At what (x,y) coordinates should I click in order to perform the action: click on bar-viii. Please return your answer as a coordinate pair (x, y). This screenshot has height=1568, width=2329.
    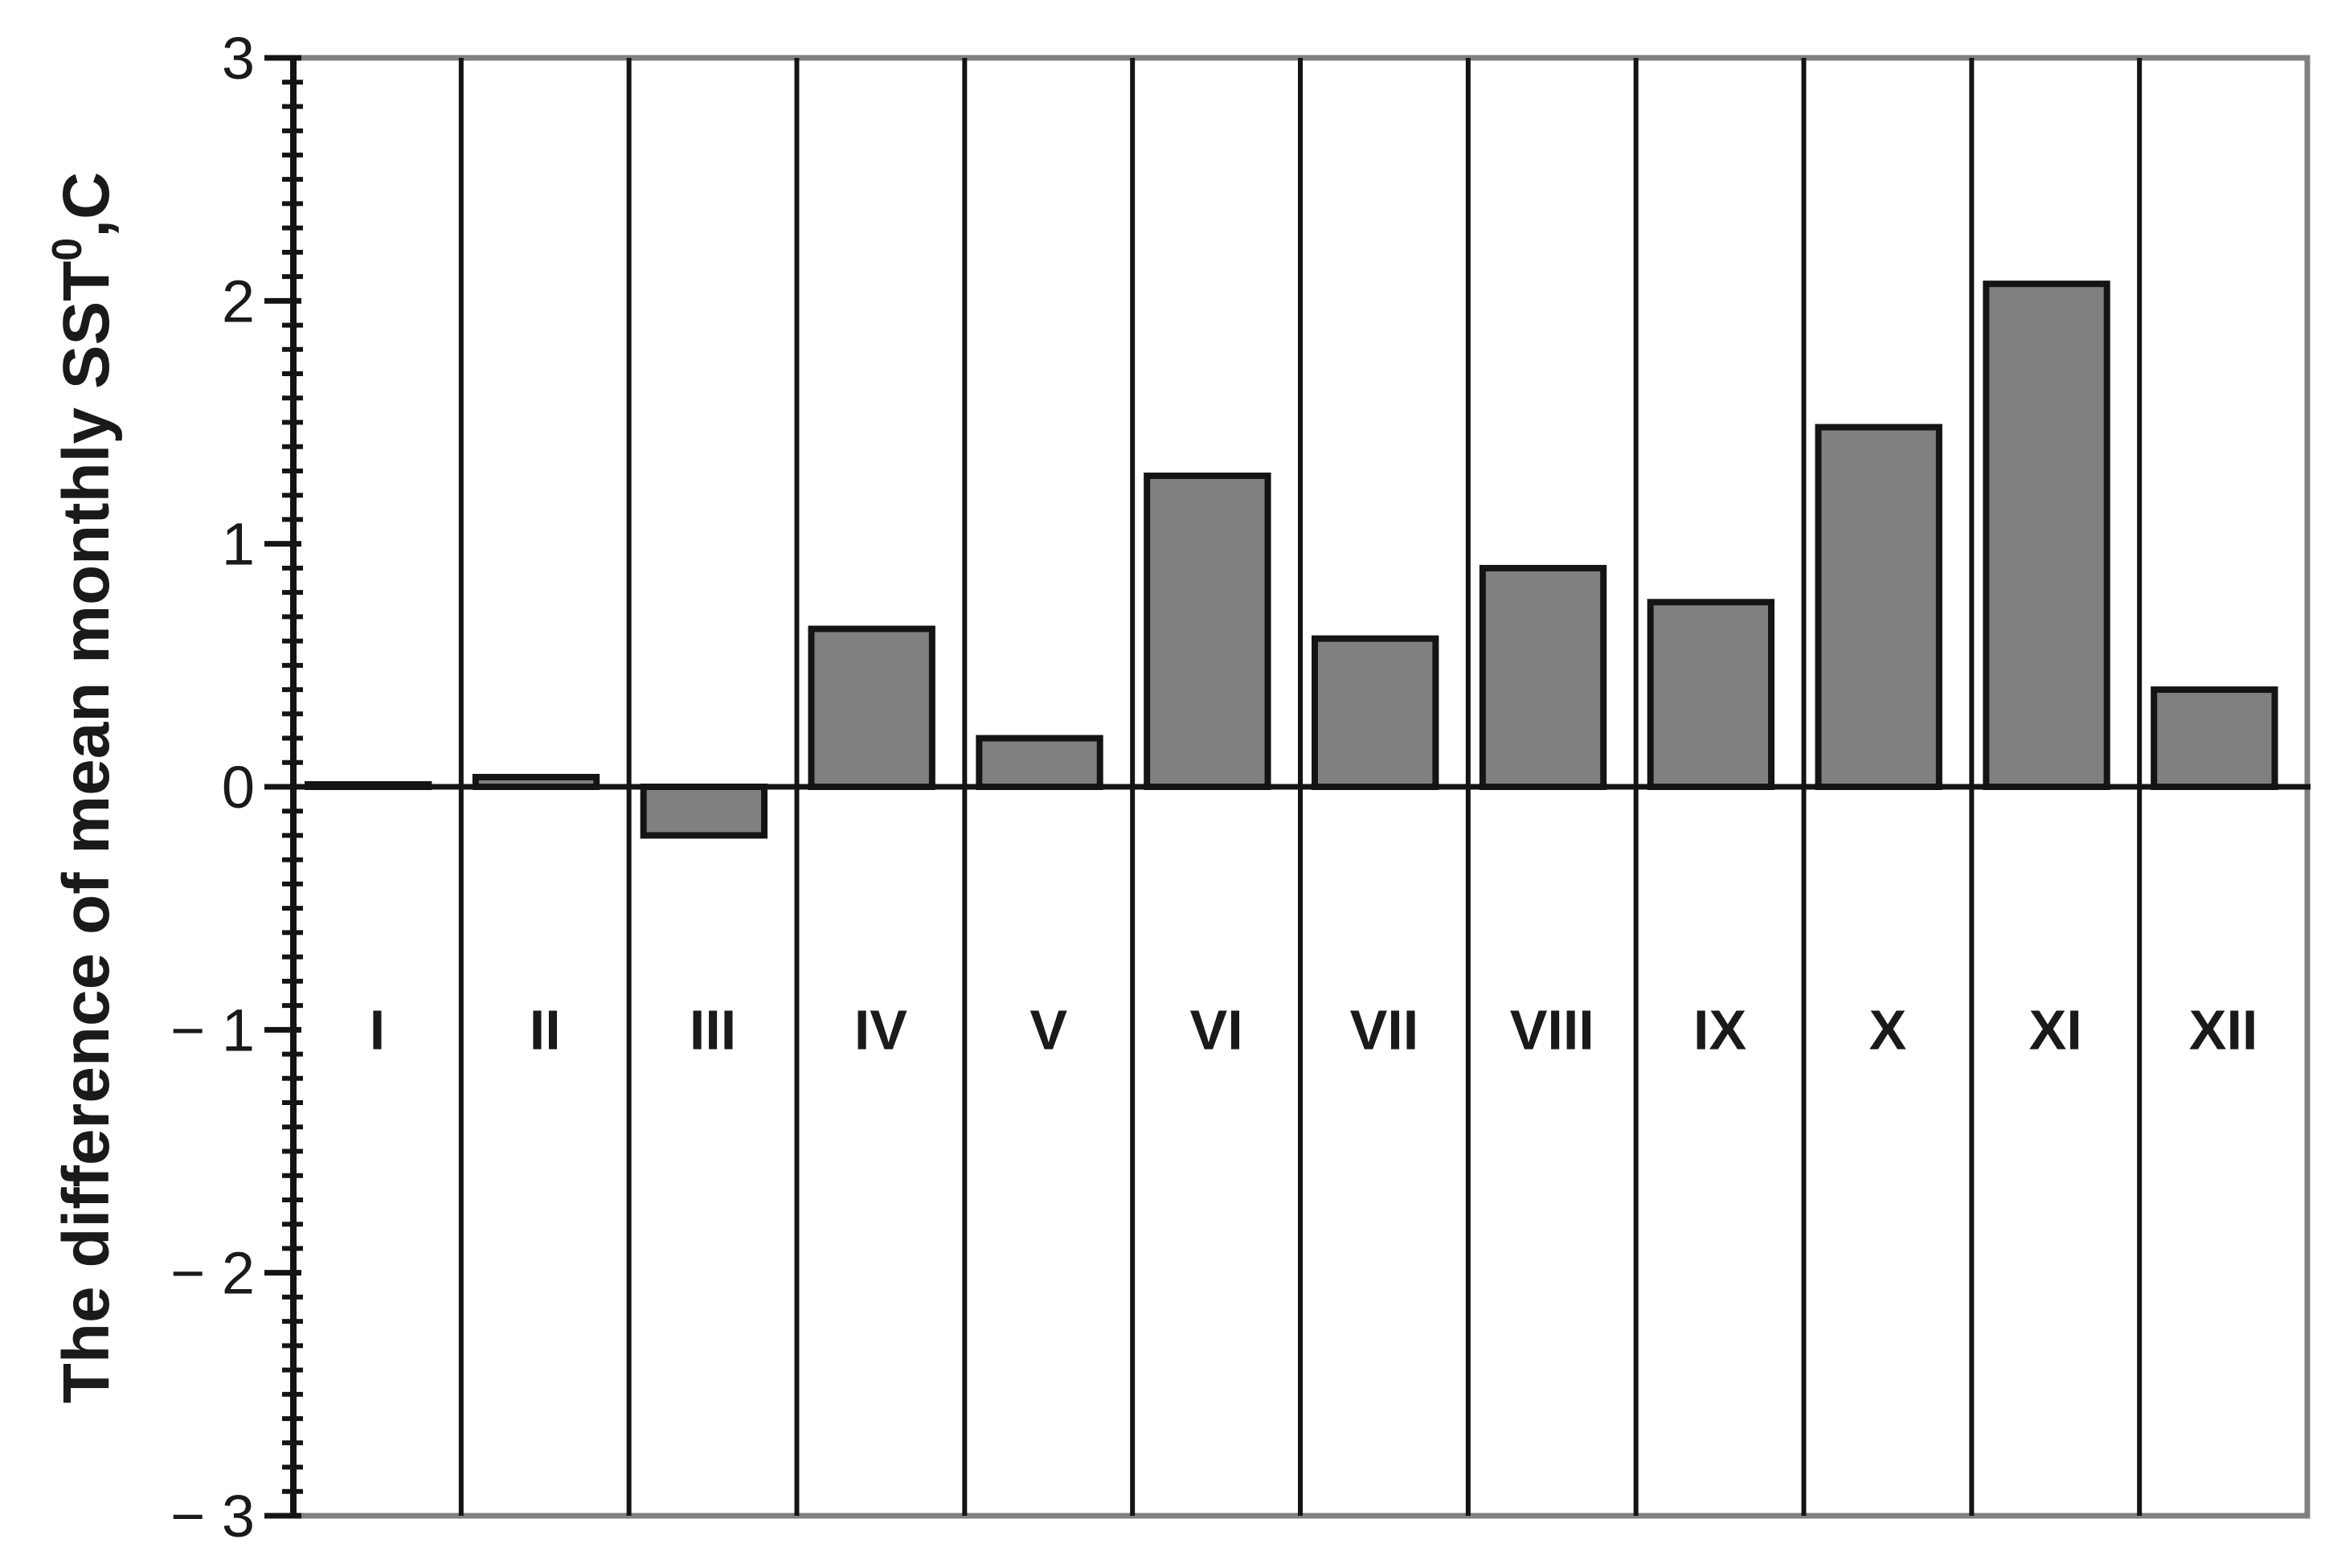
    Looking at the image, I should click on (1543, 677).